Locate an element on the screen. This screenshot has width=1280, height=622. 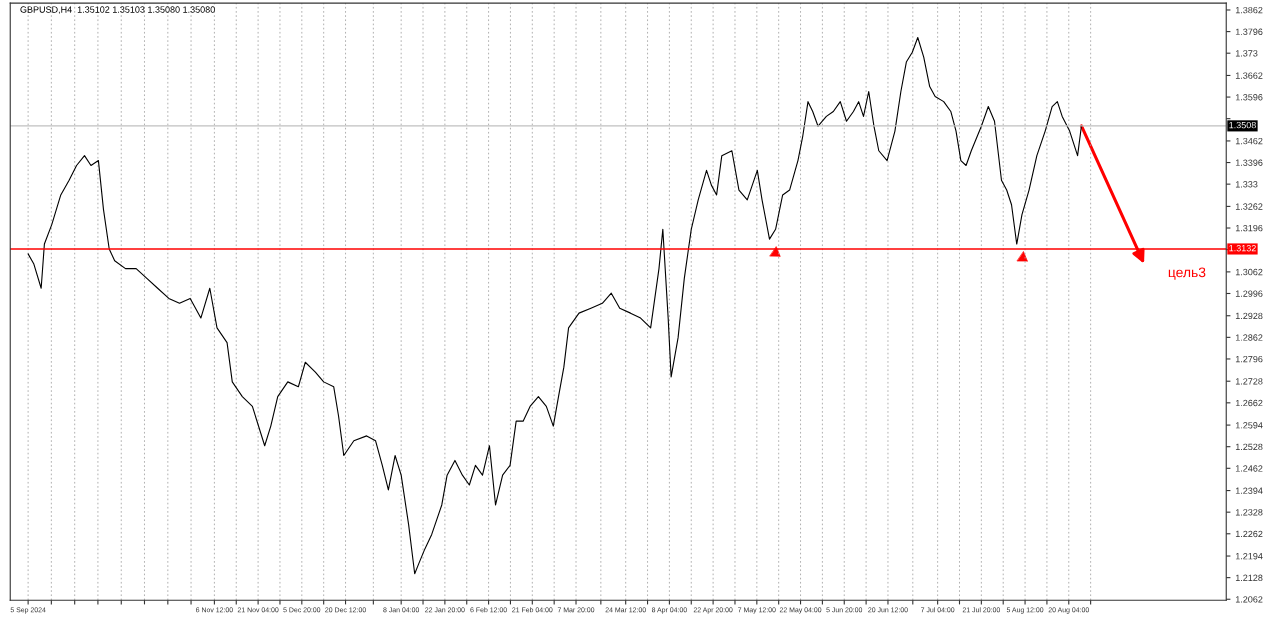
y-tick-label: 1.3462 is located at coordinates (1249, 141).